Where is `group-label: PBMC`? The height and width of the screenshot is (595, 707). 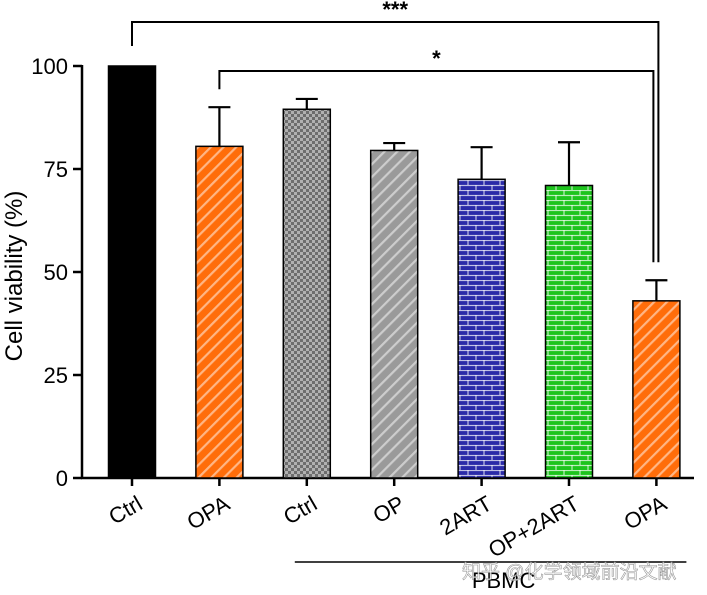 group-label: PBMC is located at coordinates (504, 580).